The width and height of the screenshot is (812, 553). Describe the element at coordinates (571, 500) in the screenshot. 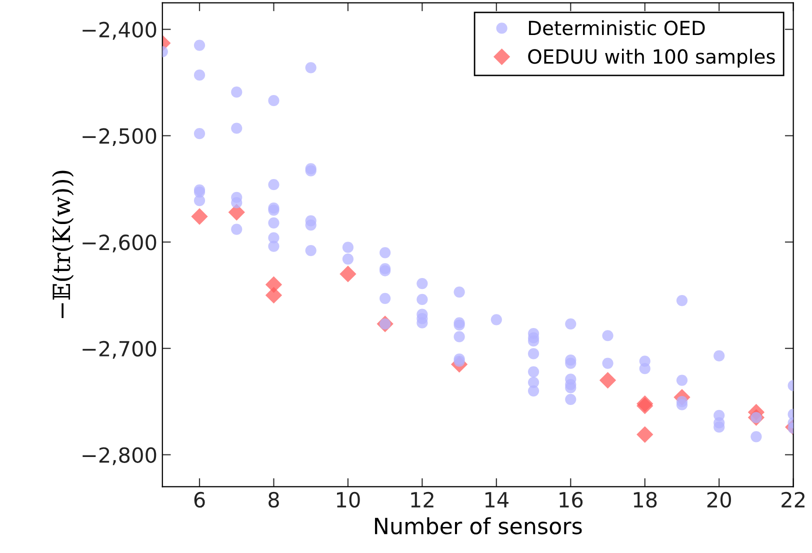

I see `x-tick-label: 16` at that location.